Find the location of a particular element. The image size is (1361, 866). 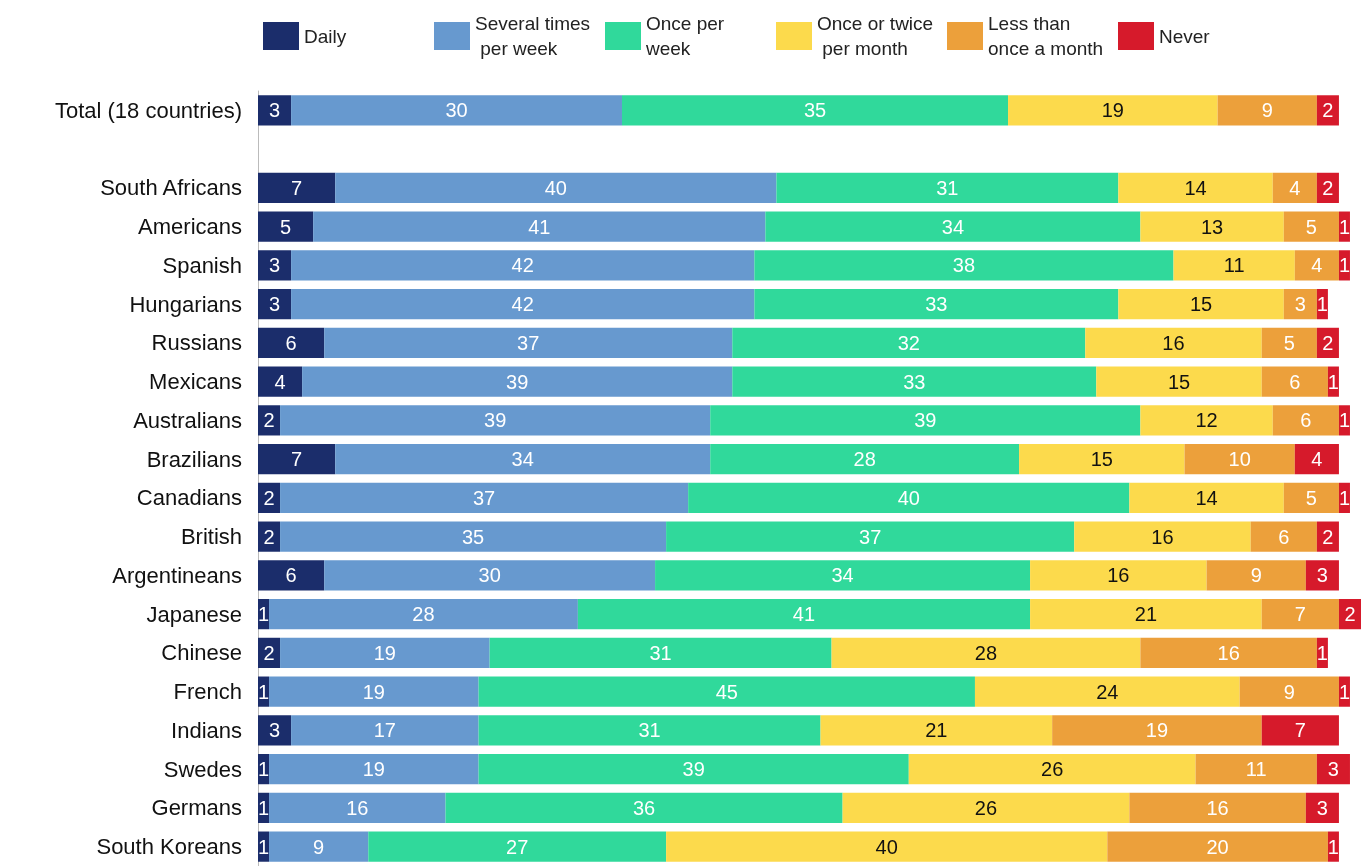

data-label: 11 is located at coordinates (1234, 265).